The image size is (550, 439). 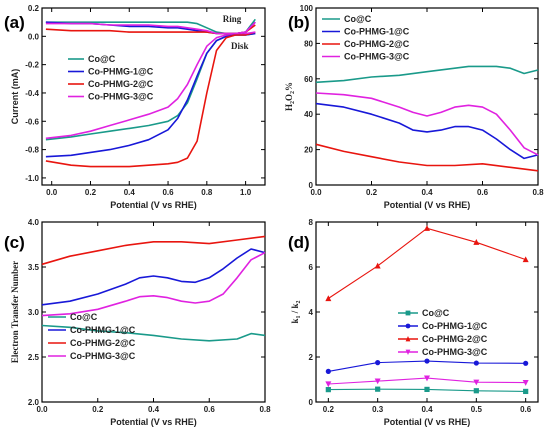 I want to click on y-tick-label: 0.2, so click(x=34, y=8).